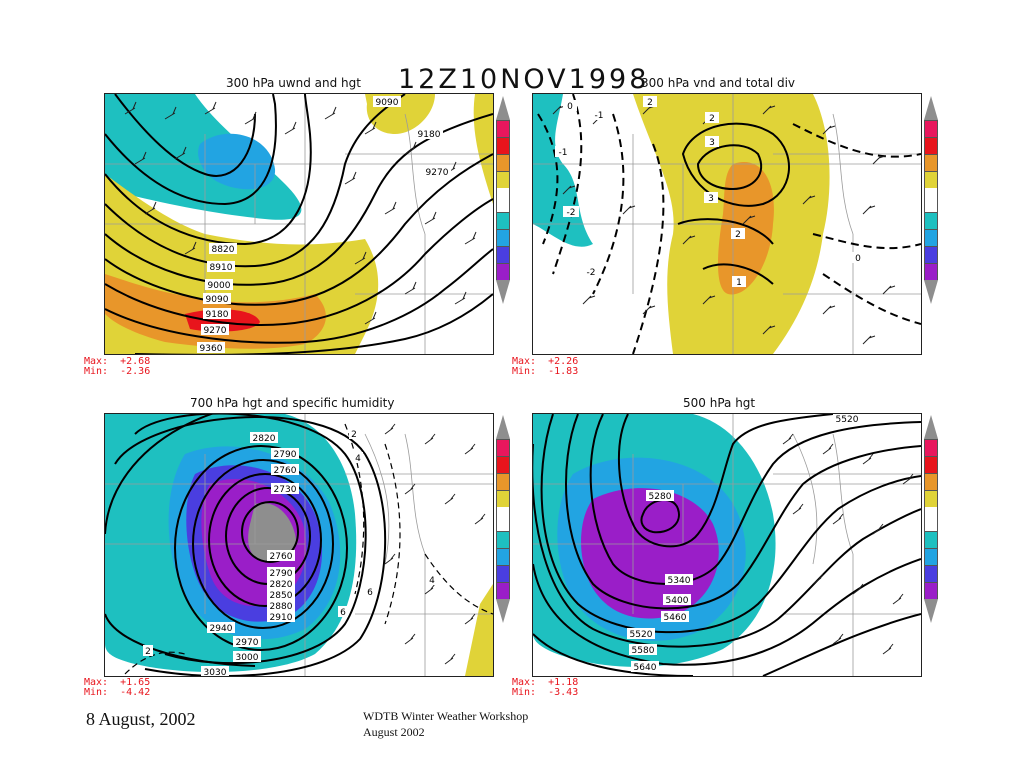  Describe the element at coordinates (211, 349) in the screenshot. I see `contour-label: 9360` at that location.